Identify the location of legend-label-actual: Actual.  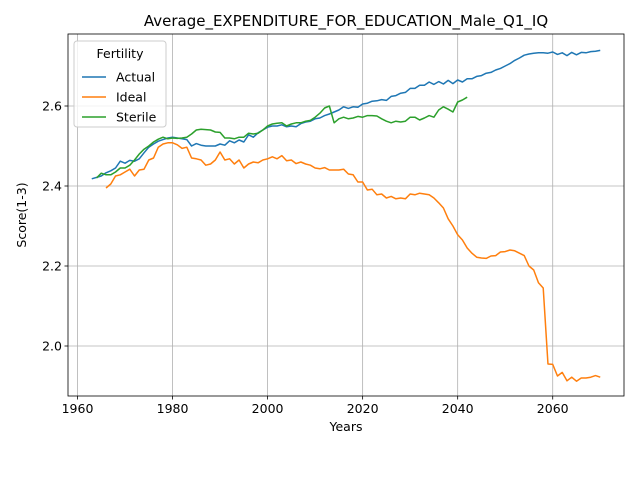
(135, 77).